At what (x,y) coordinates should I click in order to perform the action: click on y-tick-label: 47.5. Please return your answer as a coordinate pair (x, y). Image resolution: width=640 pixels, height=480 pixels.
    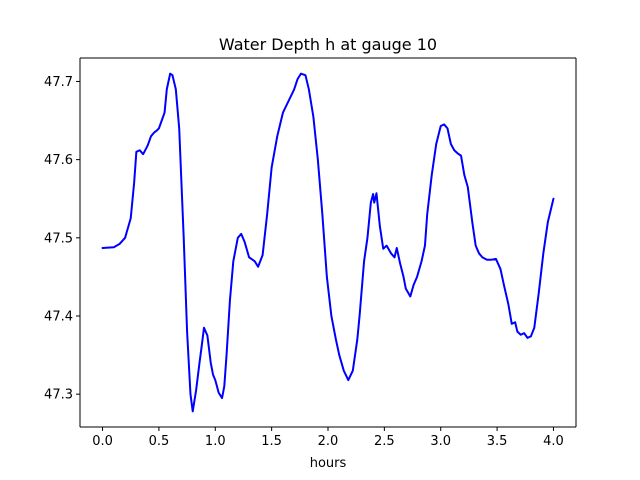
    Looking at the image, I should click on (58, 238).